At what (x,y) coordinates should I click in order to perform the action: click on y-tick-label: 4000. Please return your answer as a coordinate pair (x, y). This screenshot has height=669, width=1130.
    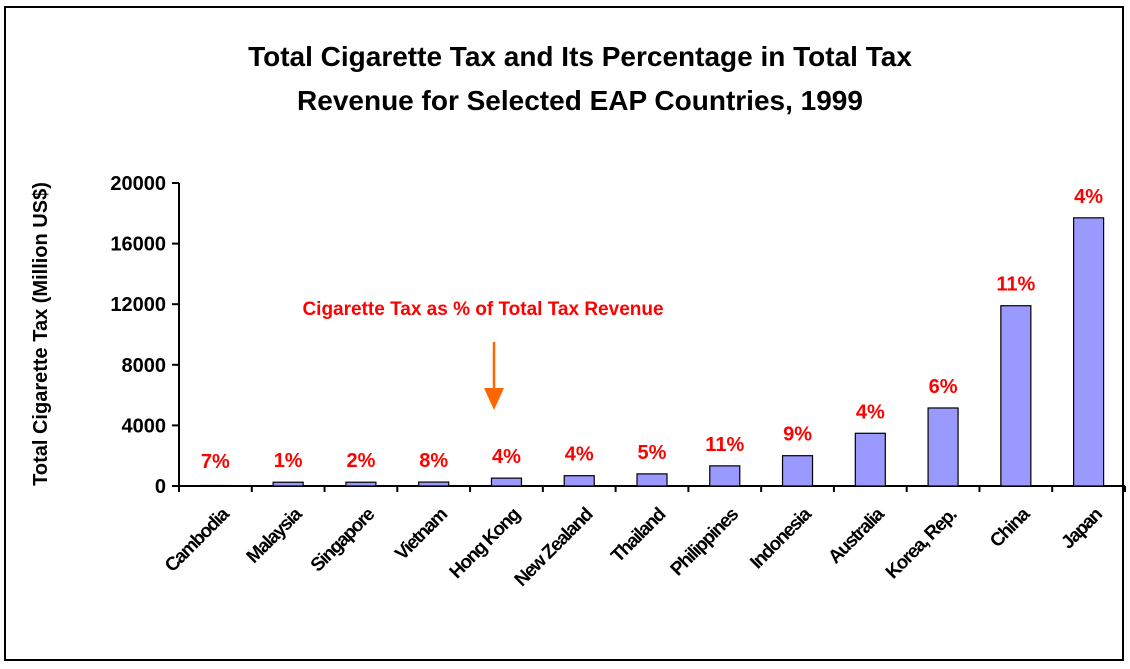
    Looking at the image, I should click on (144, 426).